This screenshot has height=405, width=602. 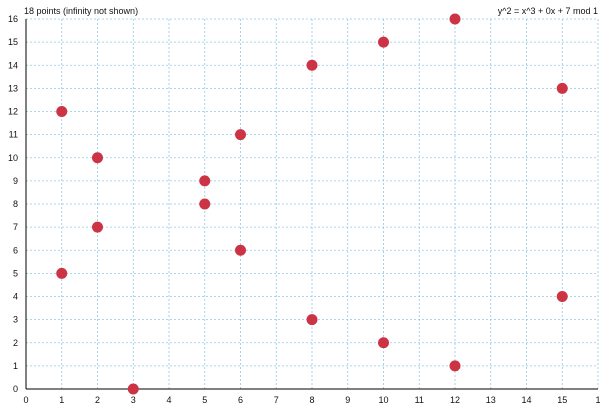 I want to click on chart-title: 18 points (infinity not shown), so click(x=81, y=11).